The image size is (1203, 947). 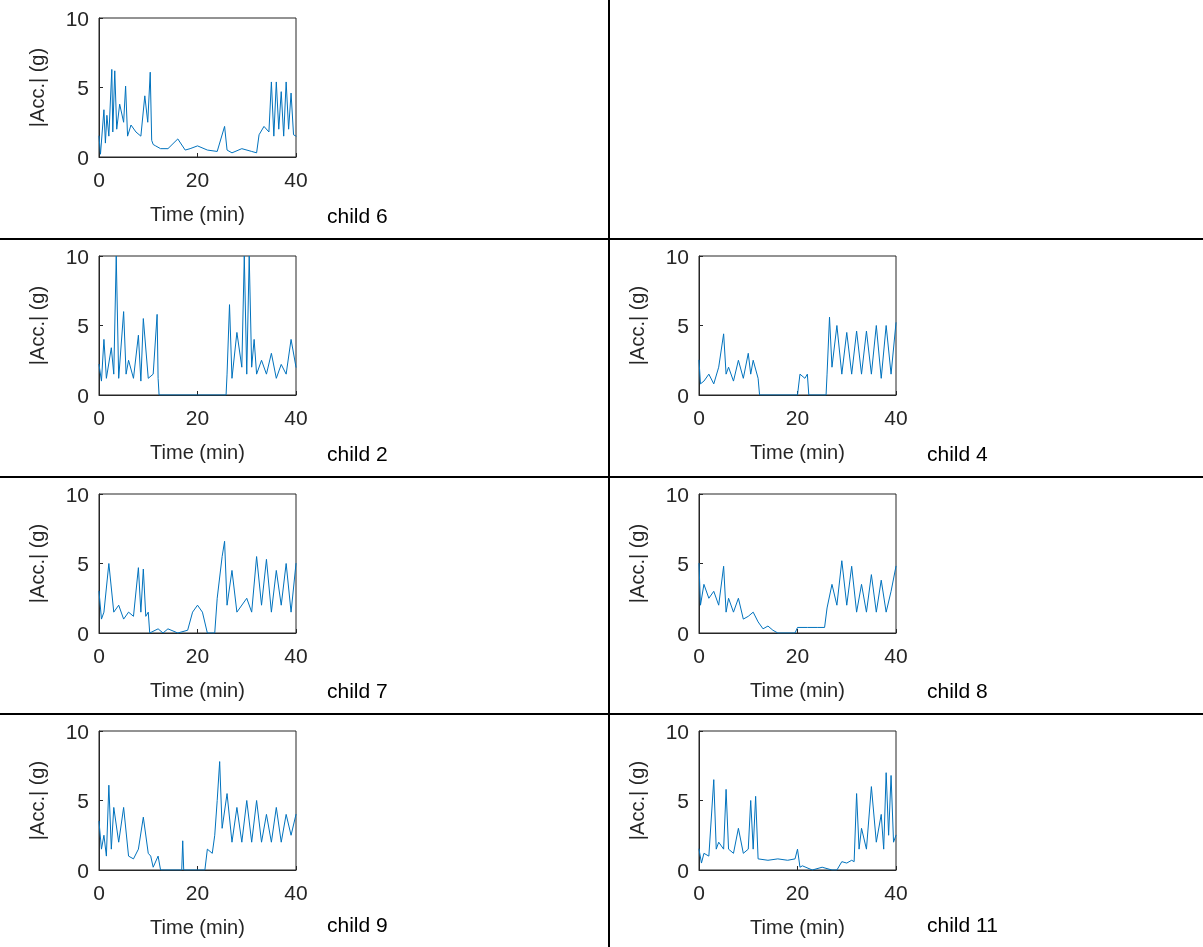 I want to click on text: child 2, so click(x=357, y=454).